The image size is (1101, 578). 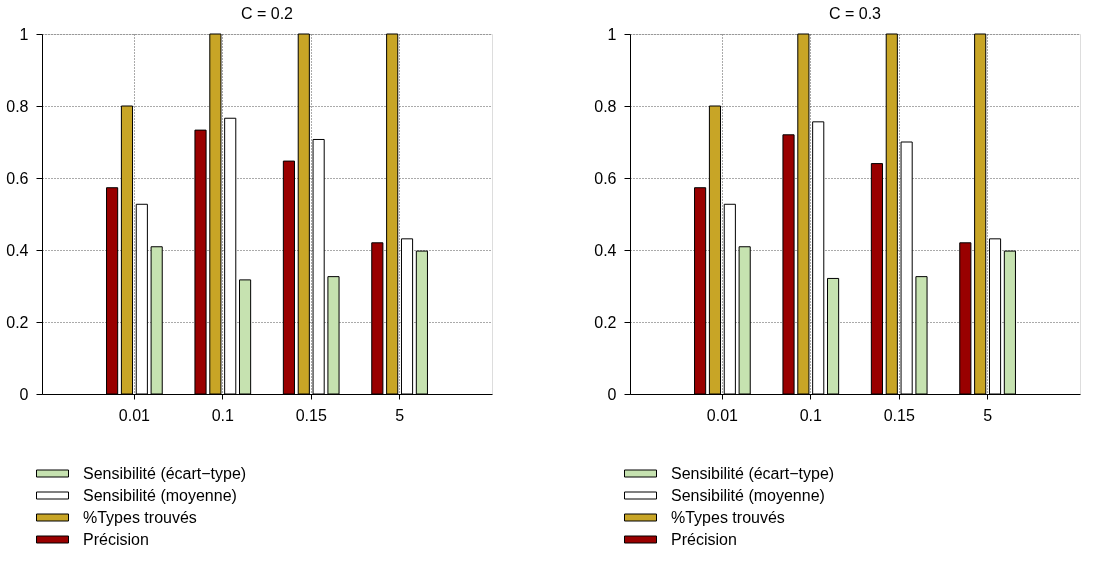 I want to click on chart-title: C = 0.3, so click(x=855, y=13).